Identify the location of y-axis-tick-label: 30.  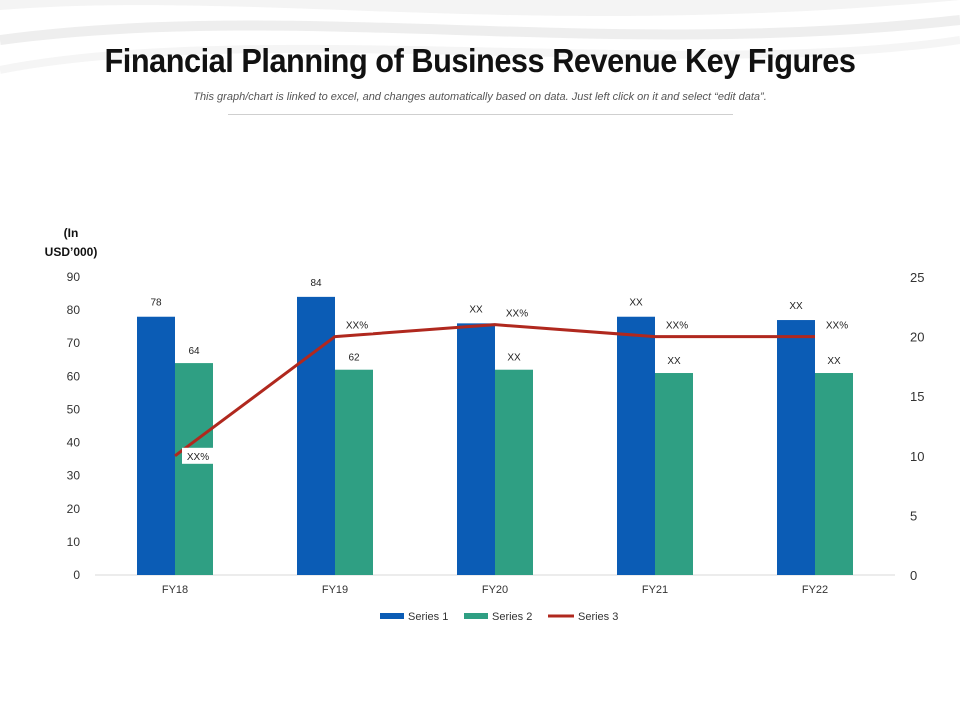
(74, 476).